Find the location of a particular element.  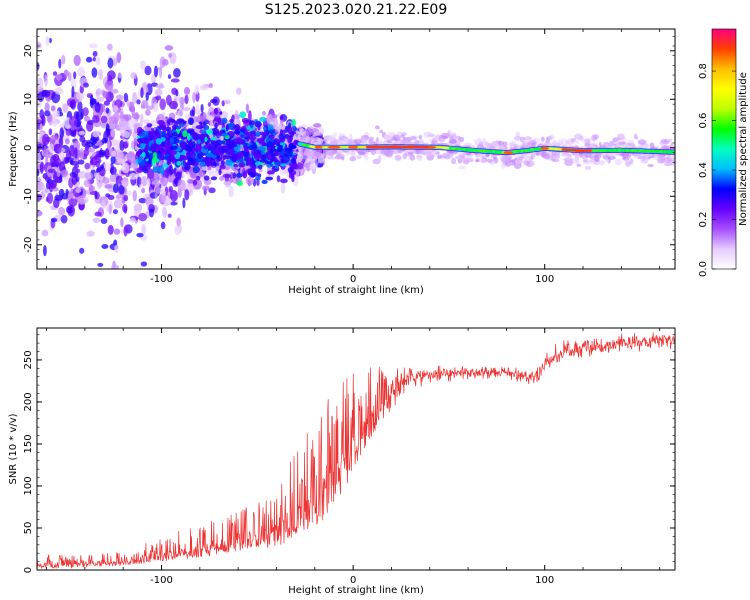

colorbar-ticks: 0.0 0.2 0.4 0.6 0.8 is located at coordinates (717, 170).